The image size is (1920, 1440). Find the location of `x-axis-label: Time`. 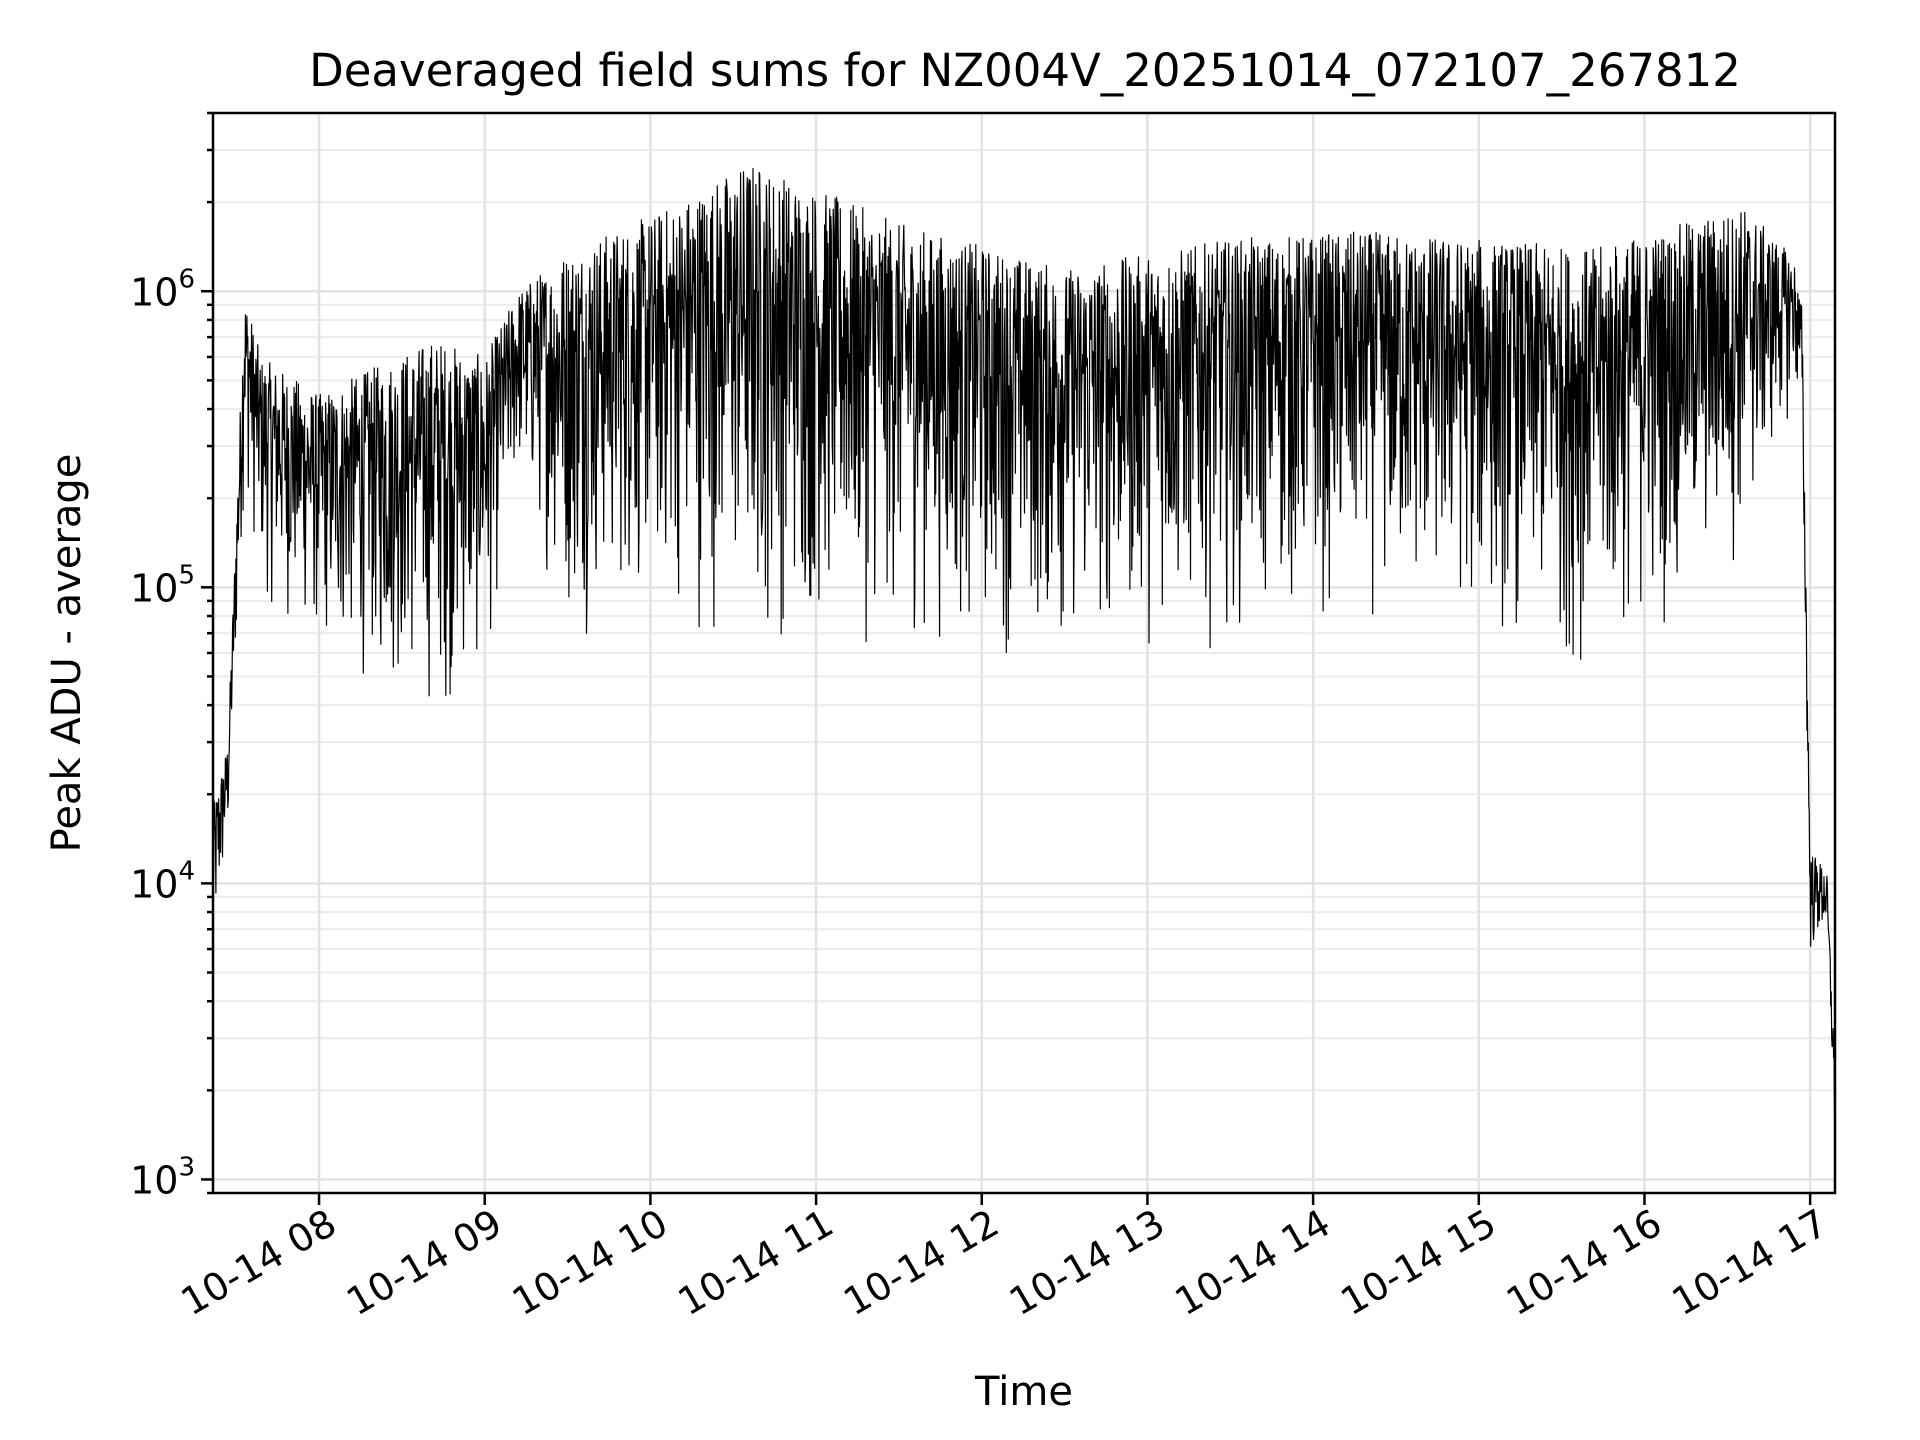

x-axis-label: Time is located at coordinates (1023, 1392).